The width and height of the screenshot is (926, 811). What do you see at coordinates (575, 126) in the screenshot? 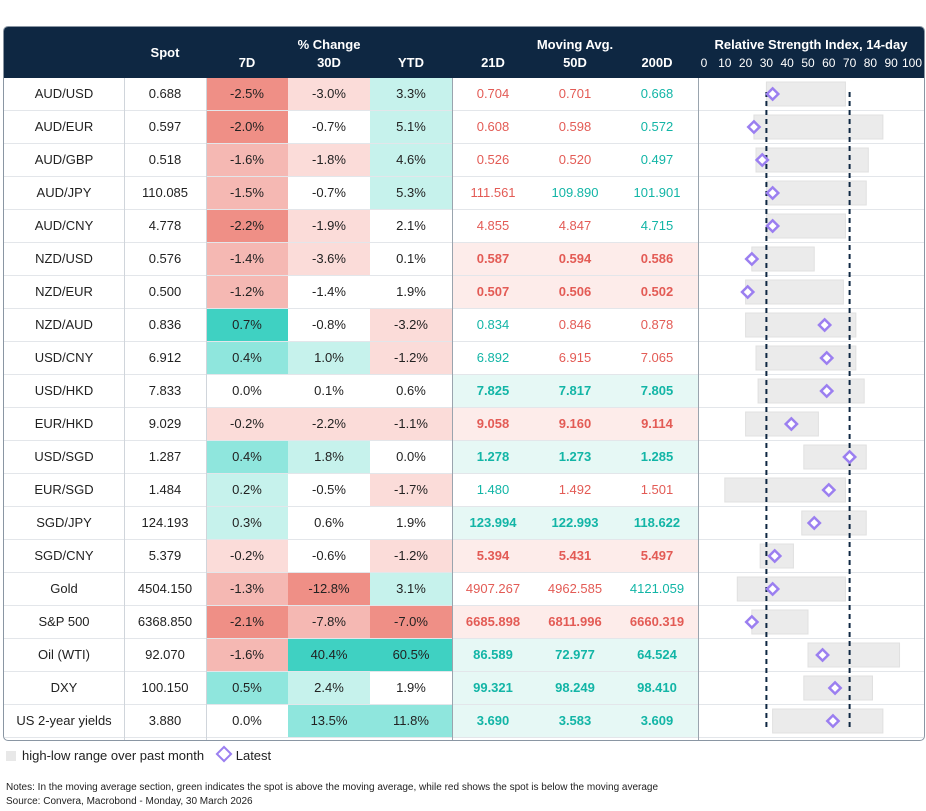
I see `ma-50d: 0.598` at bounding box center [575, 126].